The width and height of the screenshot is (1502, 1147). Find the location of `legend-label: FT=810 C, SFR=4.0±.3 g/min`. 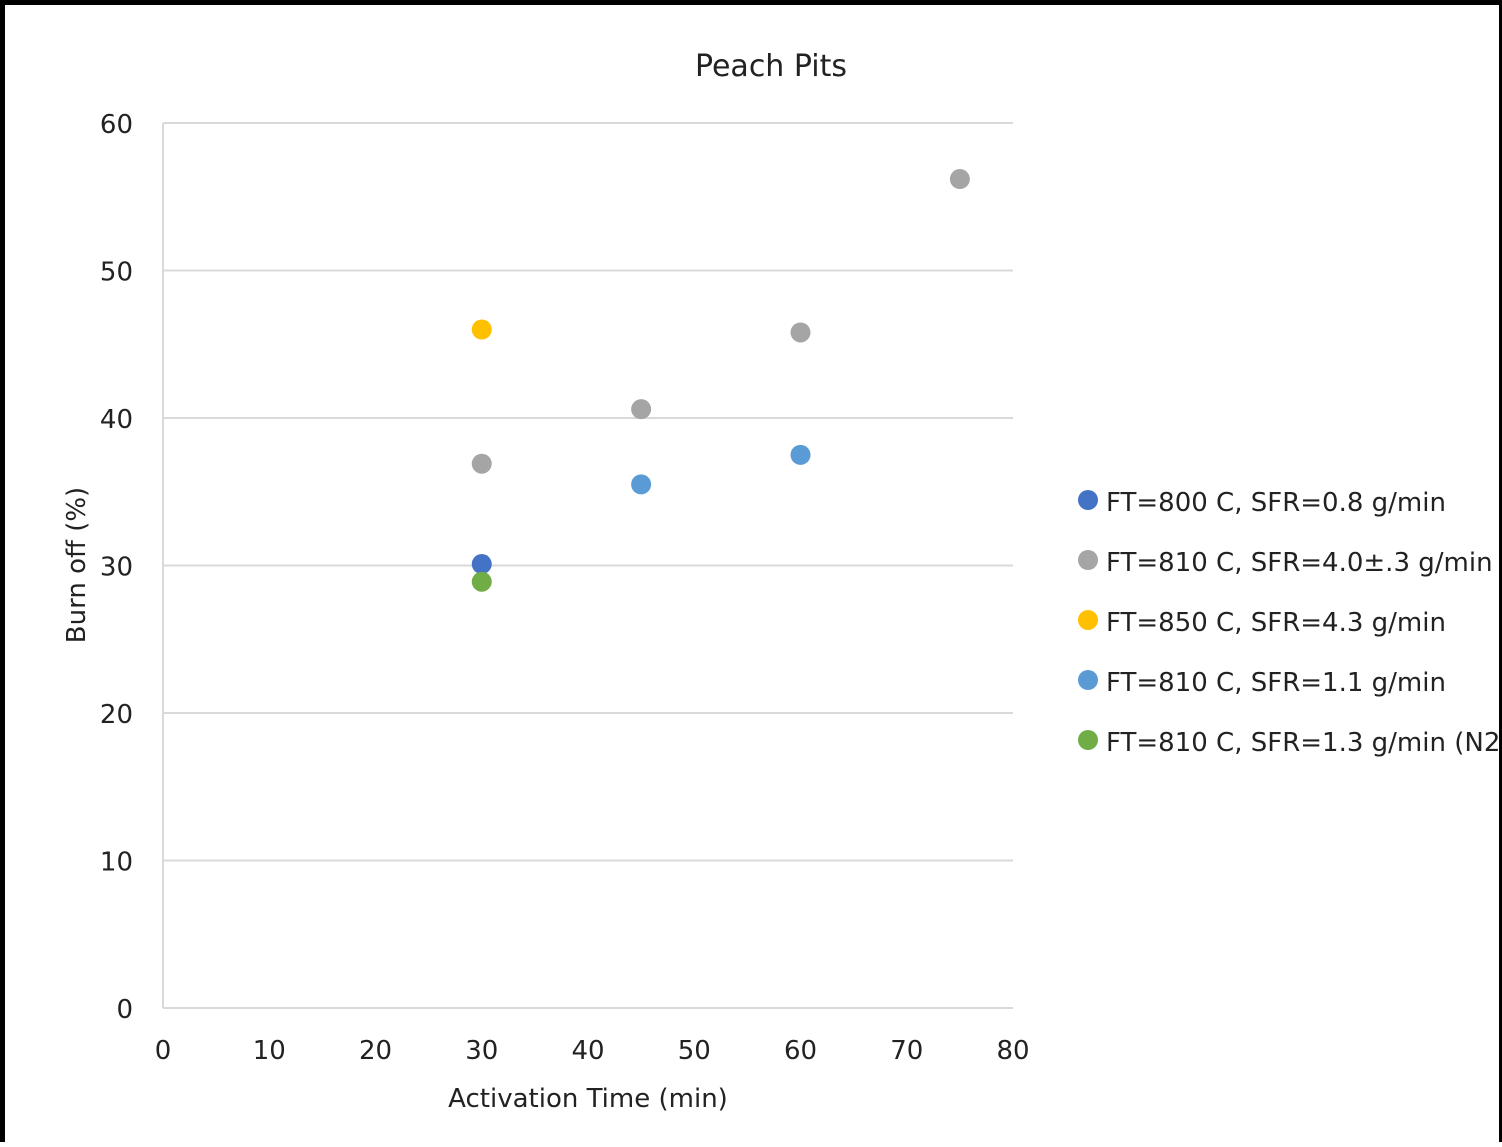

legend-label: FT=810 C, SFR=4.0±.3 g/min is located at coordinates (1299, 563).